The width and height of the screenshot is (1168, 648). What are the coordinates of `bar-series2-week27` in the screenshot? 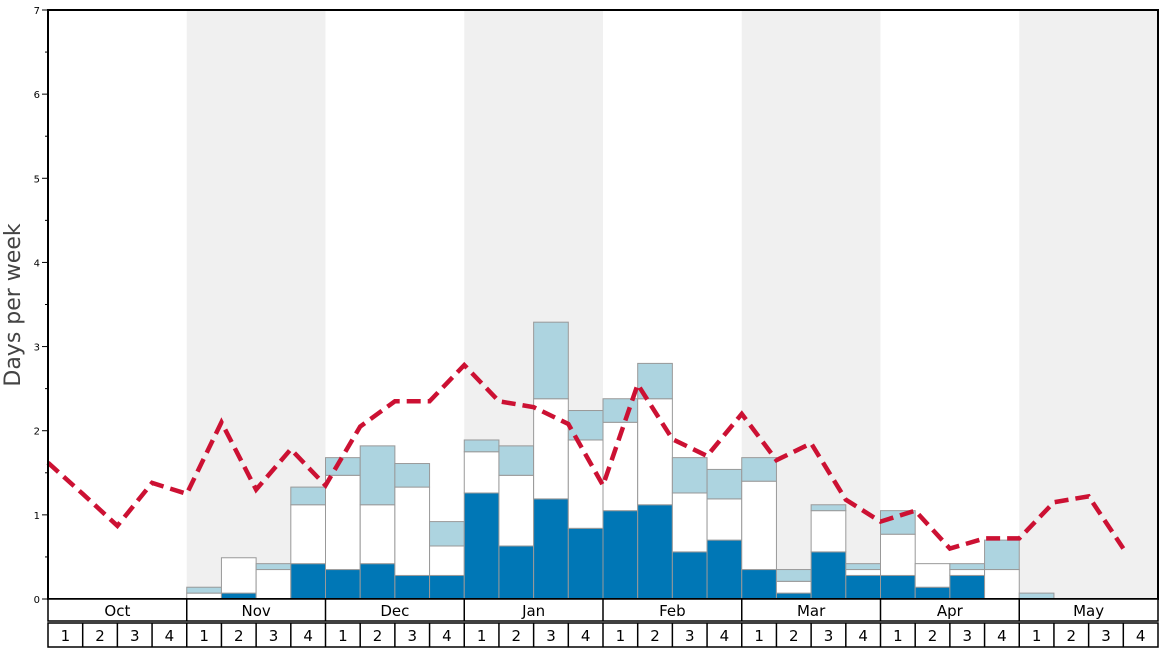 It's located at (967, 572).